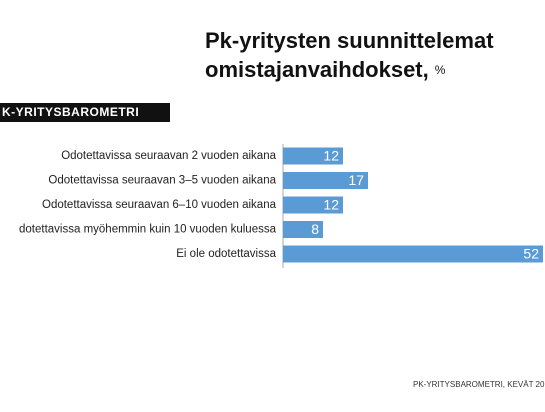  What do you see at coordinates (168, 156) in the screenshot?
I see `category-label: Odotettavissa seuraavan 2 vuoden aikana` at bounding box center [168, 156].